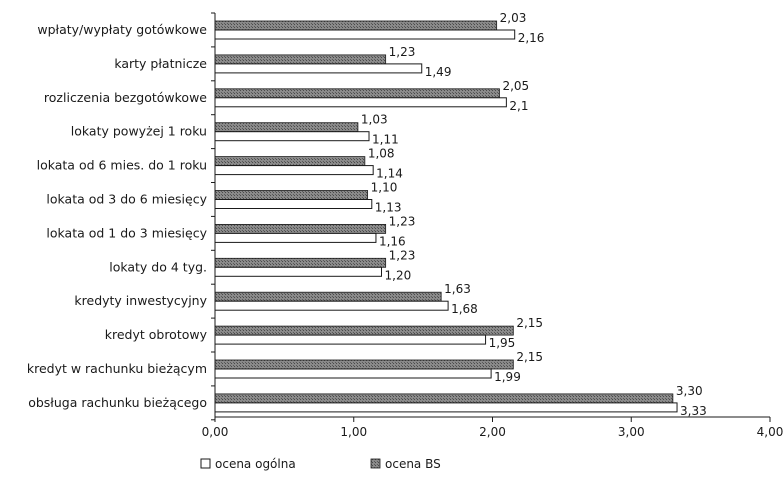 This screenshot has height=485, width=784. Describe the element at coordinates (126, 232) in the screenshot. I see `category-label: lokata od 1 do 3 miesięcy` at that location.